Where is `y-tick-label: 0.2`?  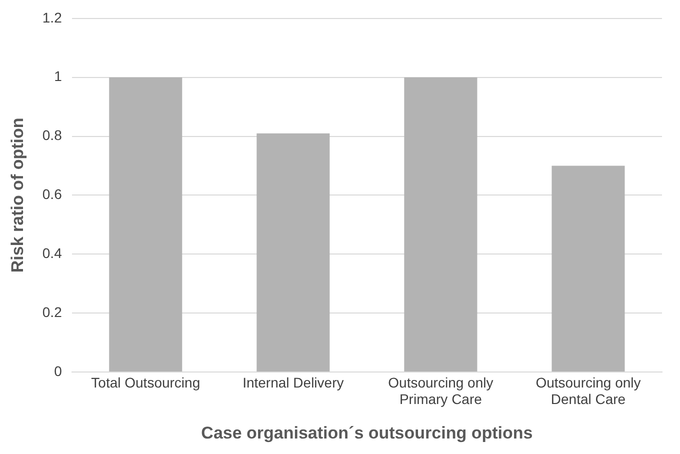 y-tick-label: 0.2 is located at coordinates (52, 312).